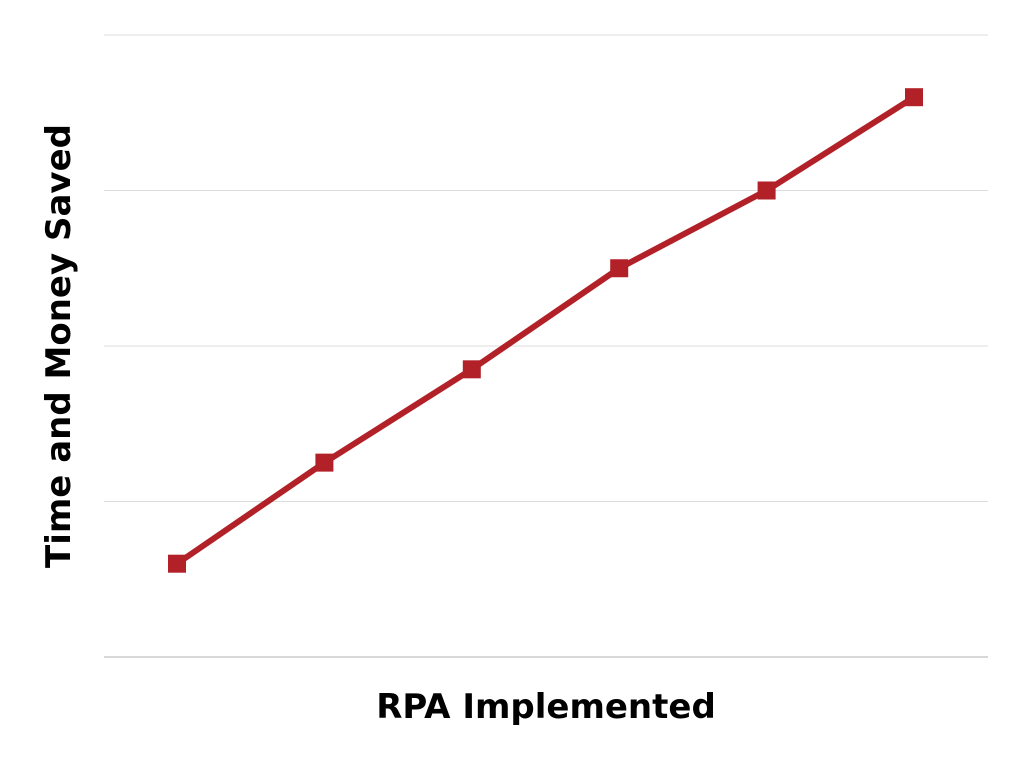 The height and width of the screenshot is (768, 1024). Describe the element at coordinates (59, 346) in the screenshot. I see `y-axis-title: Time and Money Saved` at that location.